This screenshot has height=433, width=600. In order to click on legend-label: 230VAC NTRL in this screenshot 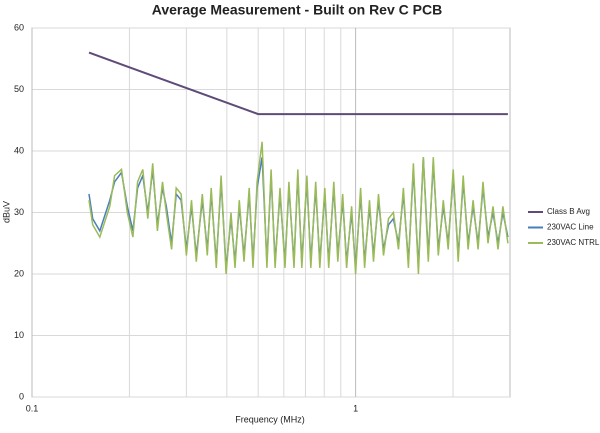, I will do `click(573, 242)`.